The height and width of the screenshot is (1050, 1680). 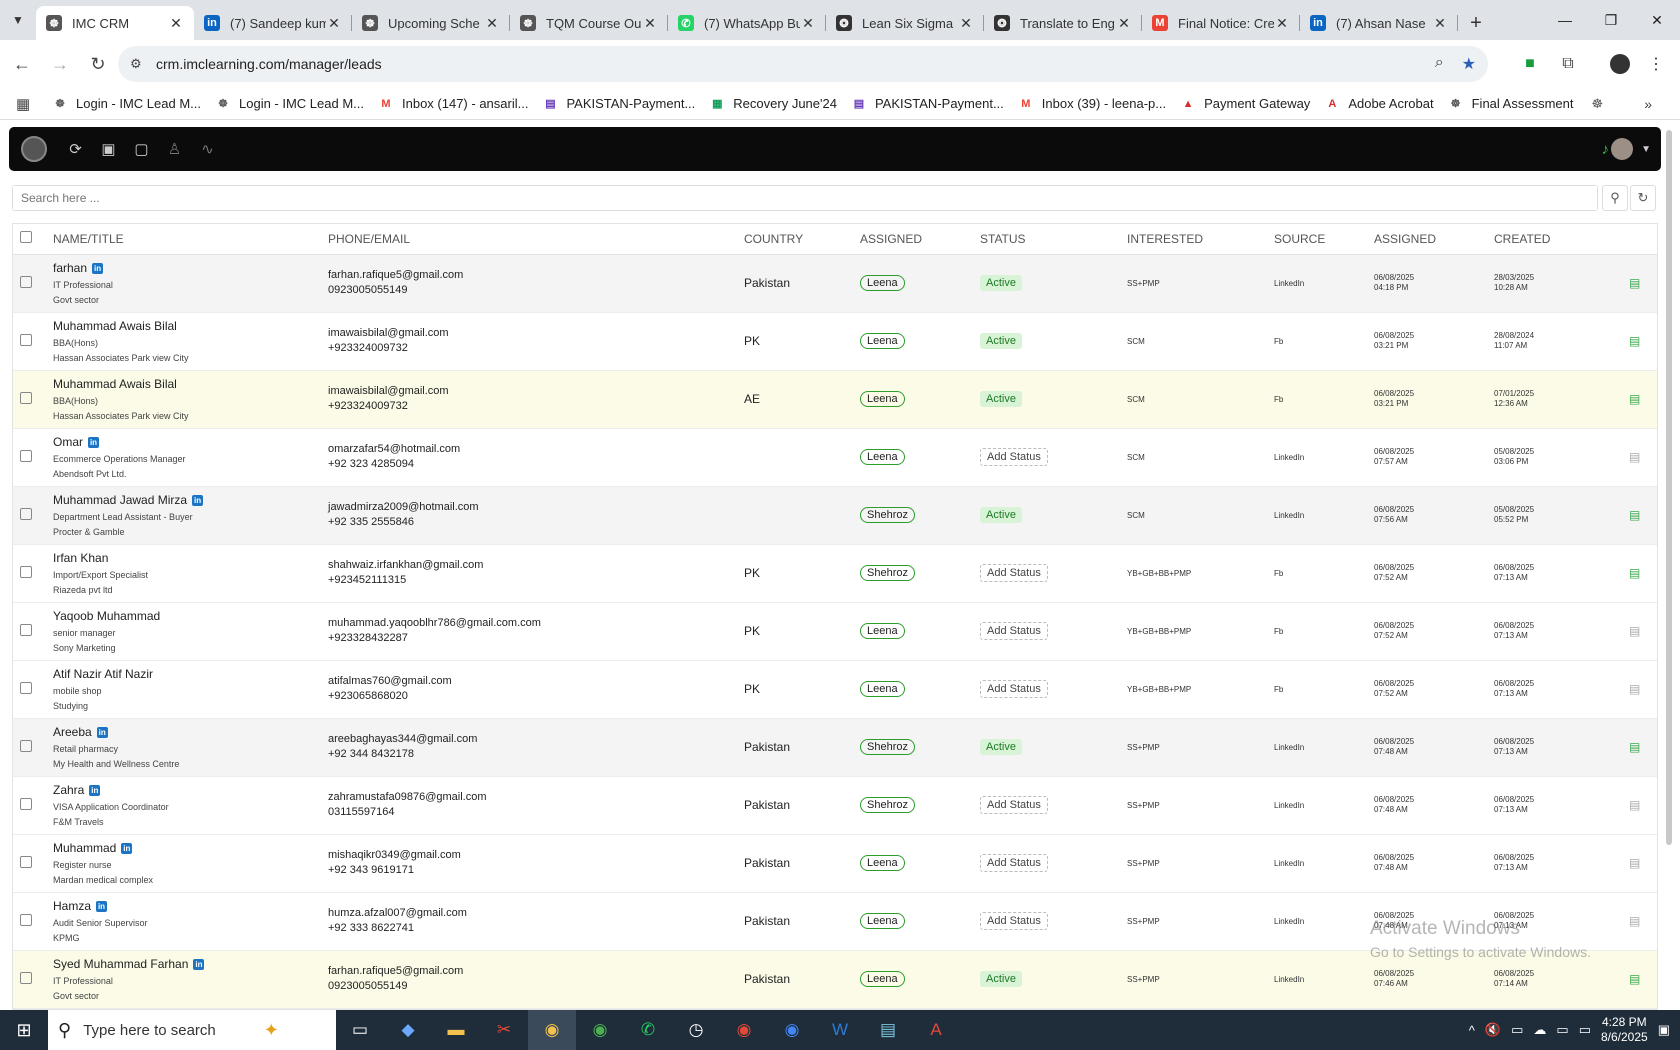 What do you see at coordinates (1530, 63) in the screenshot?
I see `extension-green-icon: ■` at bounding box center [1530, 63].